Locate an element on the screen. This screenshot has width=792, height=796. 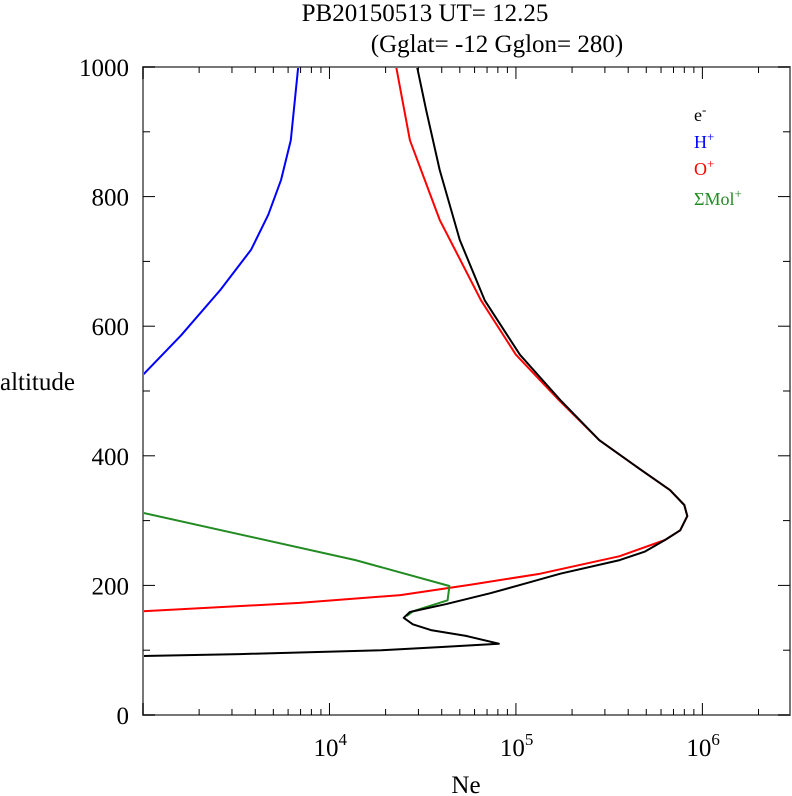
x-axis-label: Ne is located at coordinates (465, 784).